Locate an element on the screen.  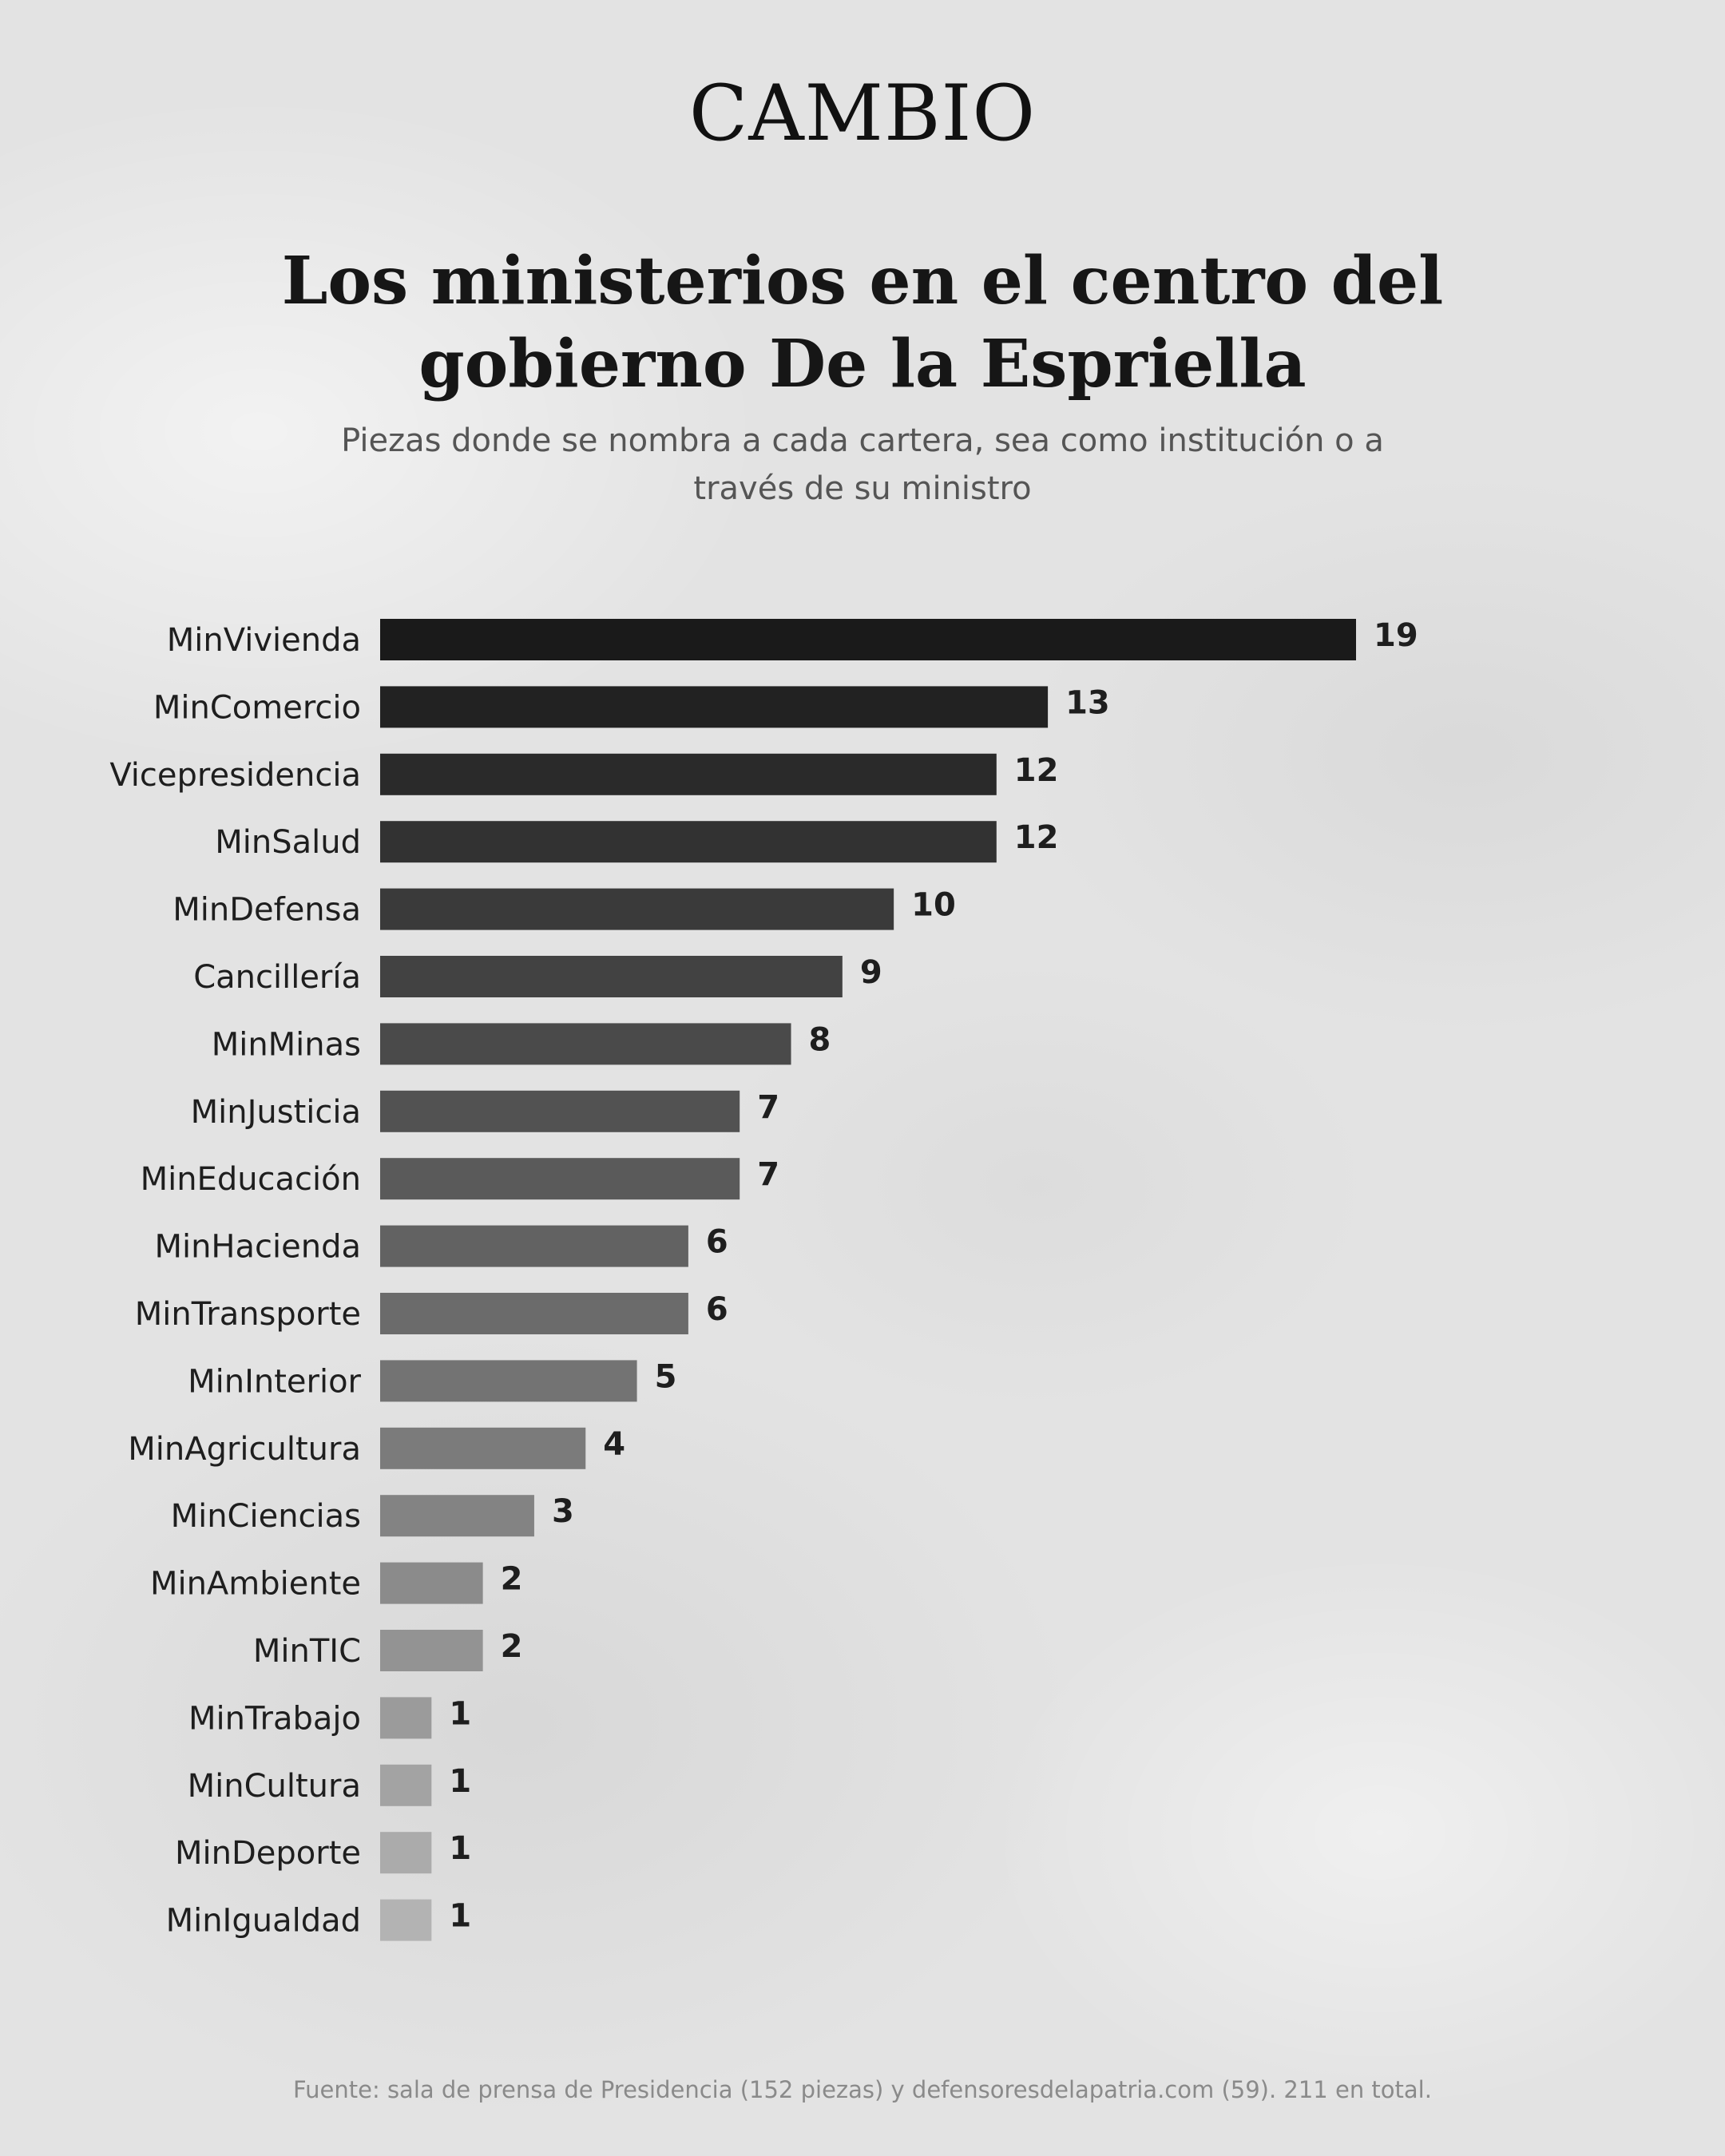
category-label: MinTransporte is located at coordinates (248, 1314).